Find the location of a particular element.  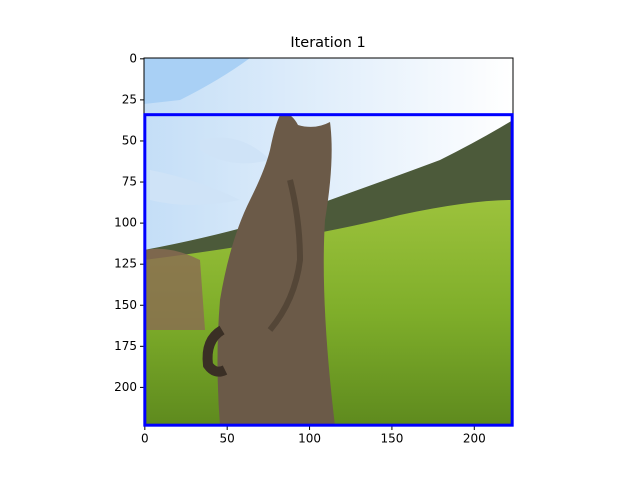

y-tick-label: 125 is located at coordinates (125, 264).